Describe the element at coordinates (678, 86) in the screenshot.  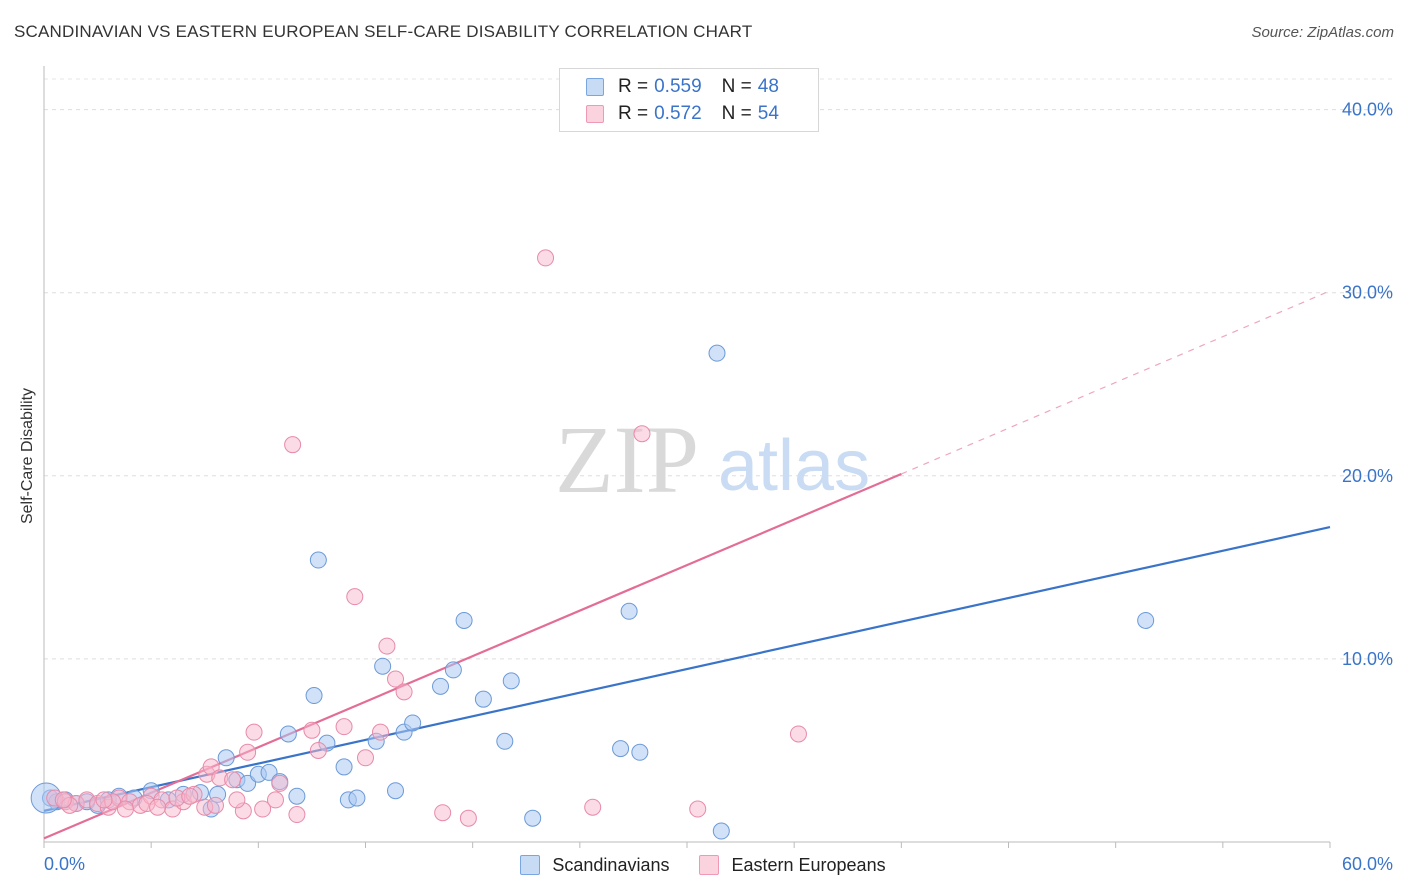
I see `legend-r-value: 0.559` at that location.